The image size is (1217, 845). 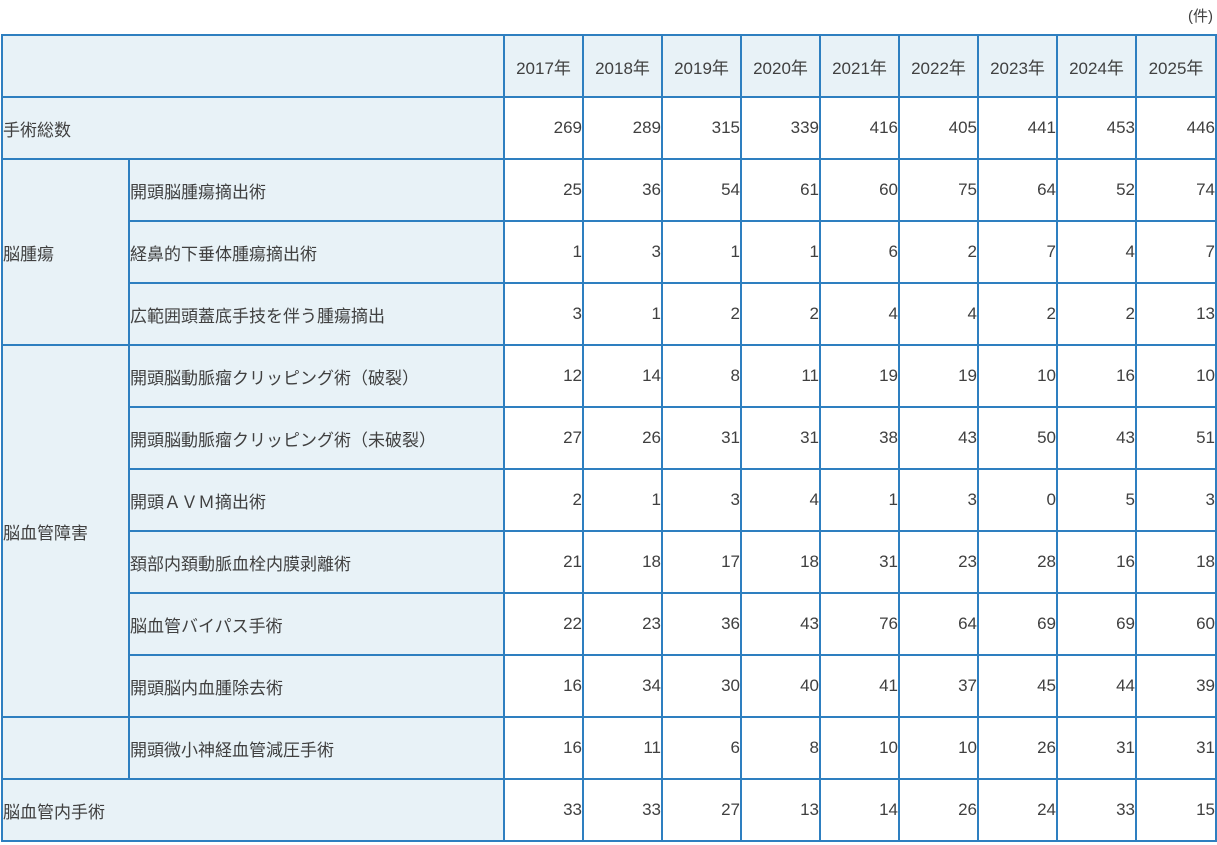 I want to click on value-cell: 416, so click(x=859, y=128).